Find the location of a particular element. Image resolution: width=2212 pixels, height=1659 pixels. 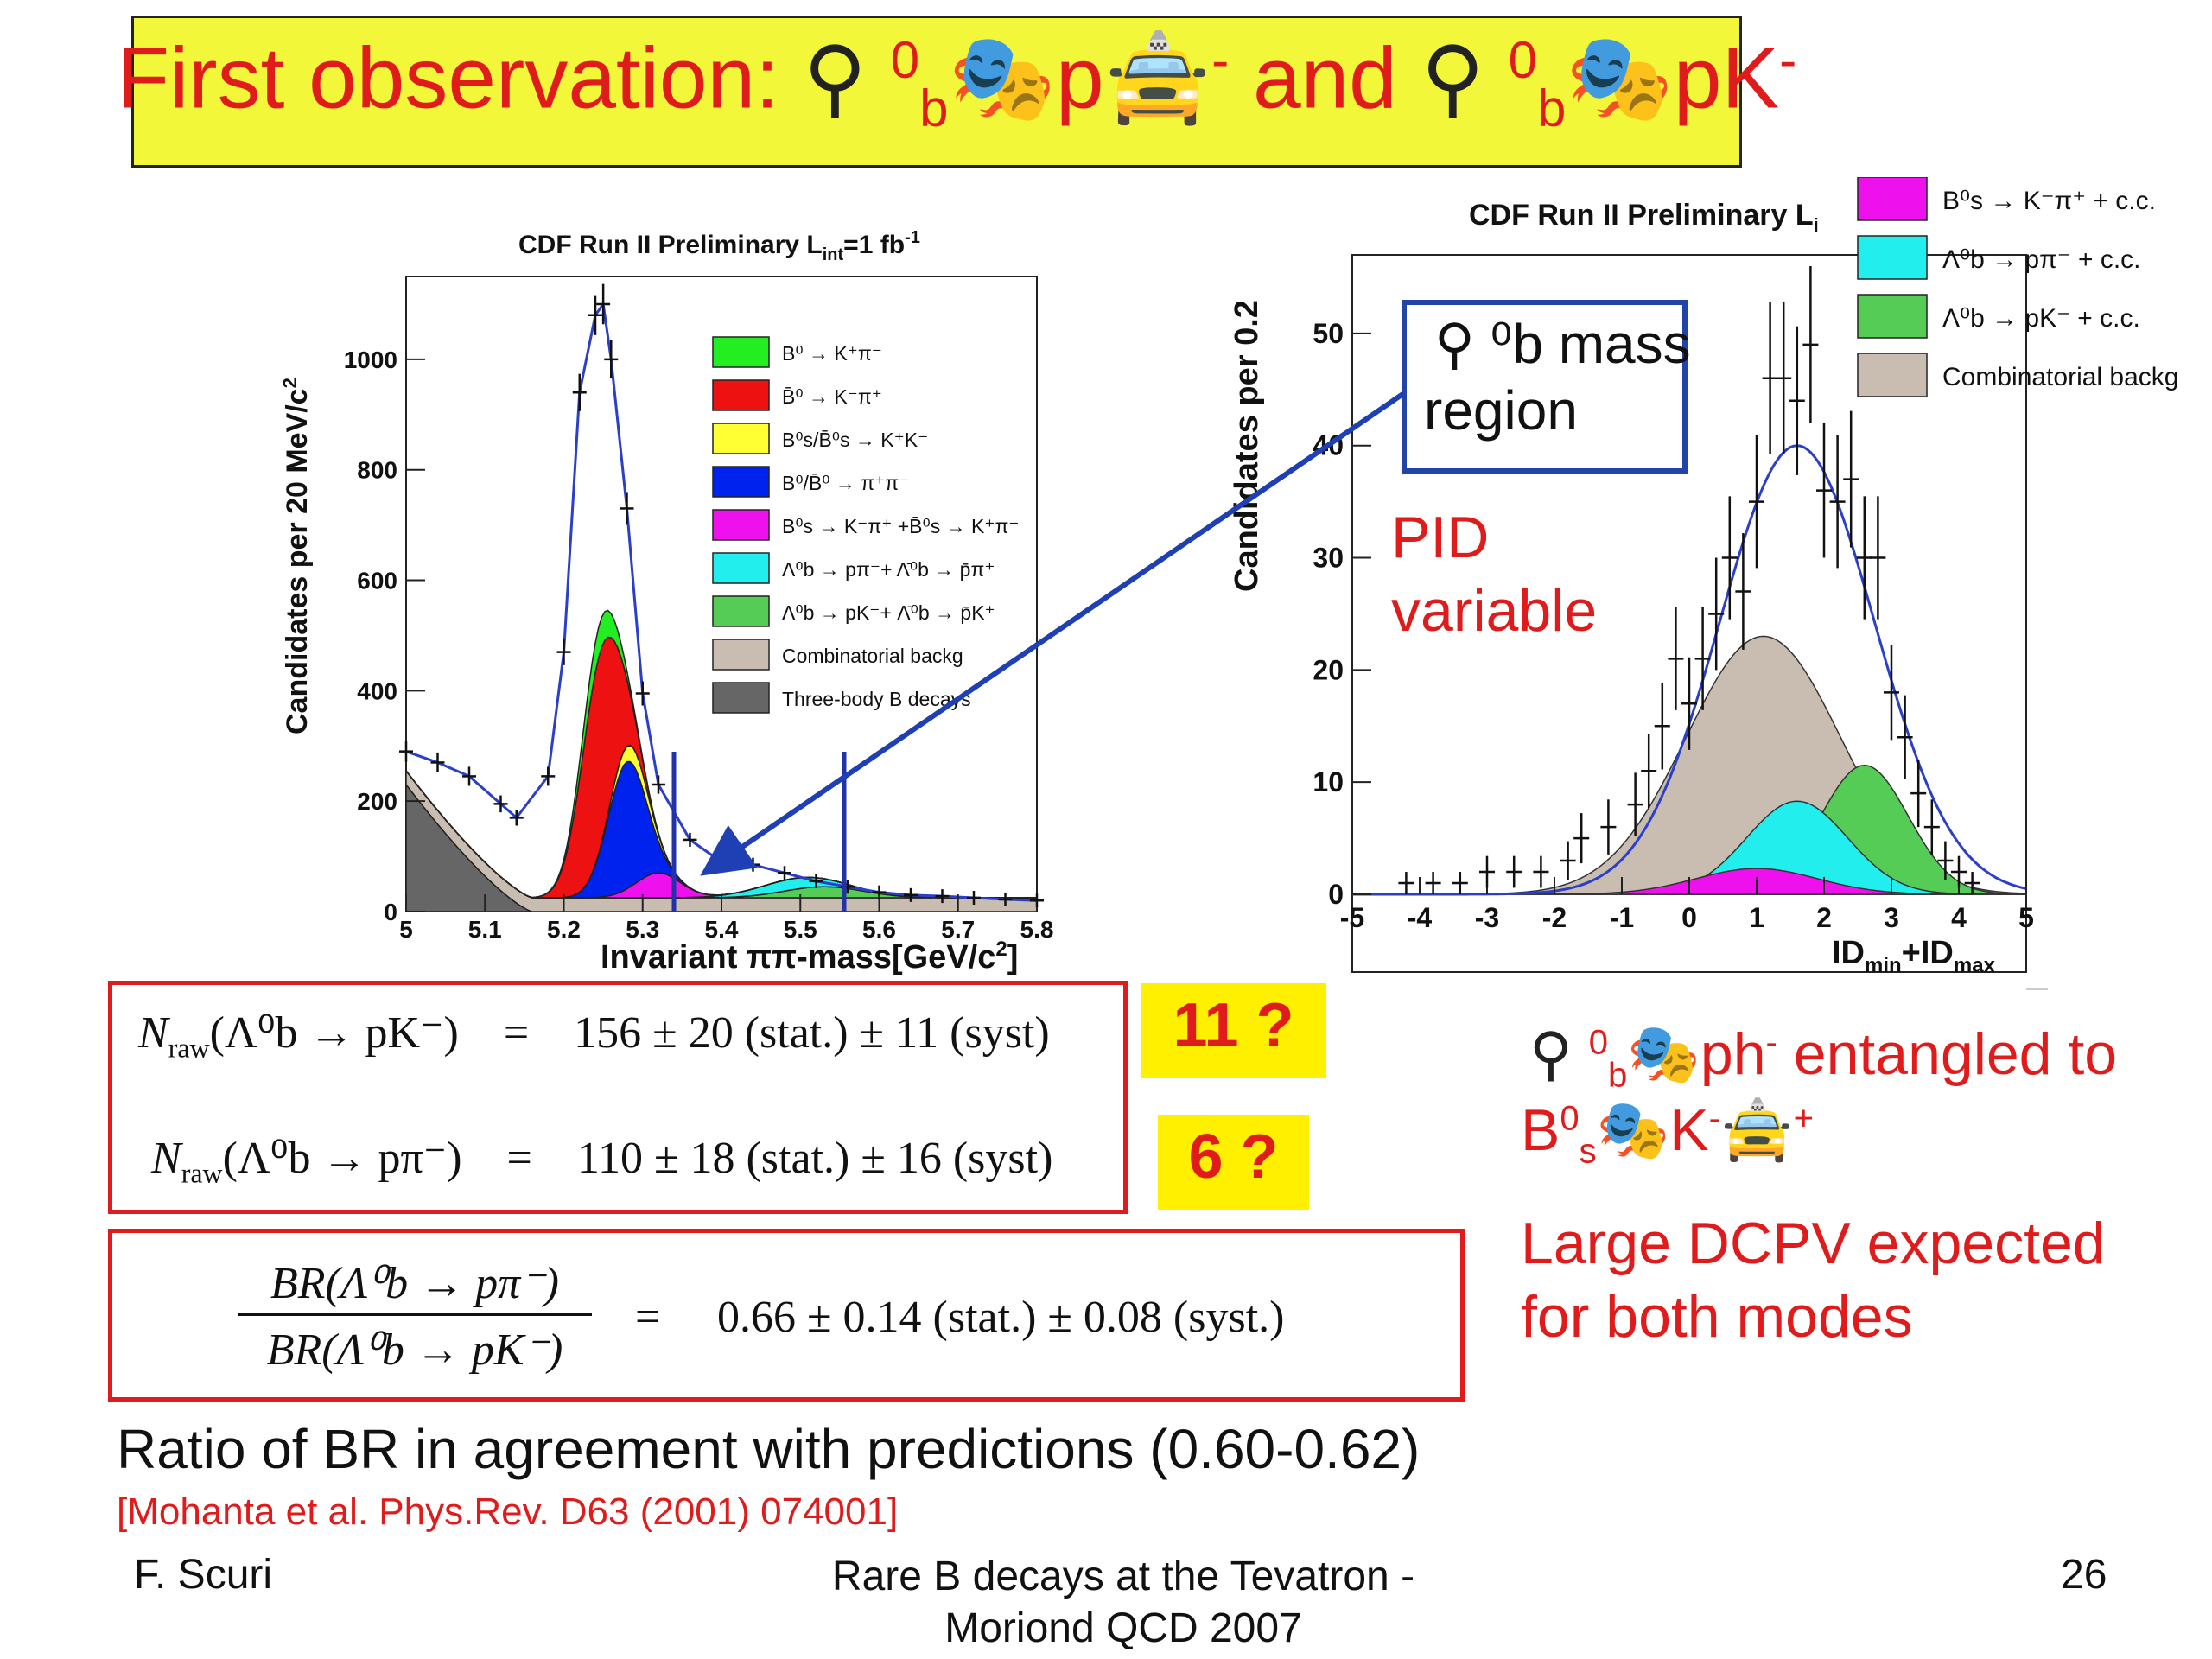

mass-region-label-line2: region is located at coordinates (1501, 410).